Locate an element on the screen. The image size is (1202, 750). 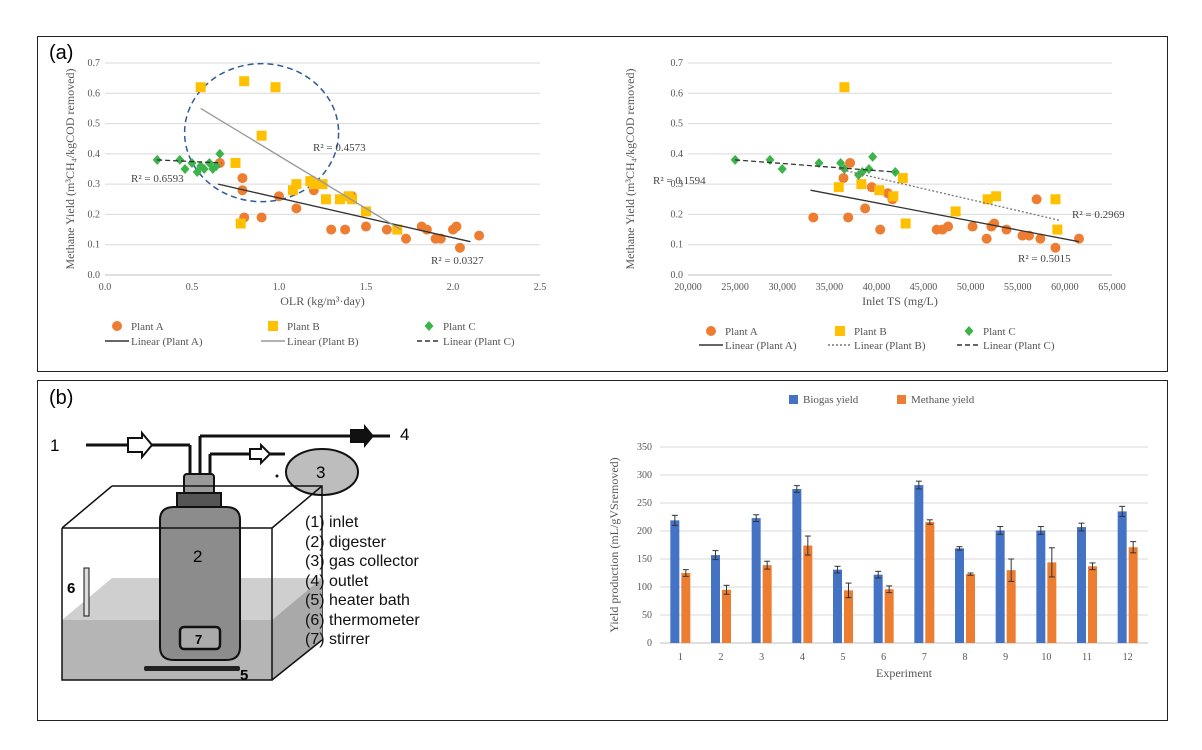
y-tick-label: 0.6 is located at coordinates (677, 93).